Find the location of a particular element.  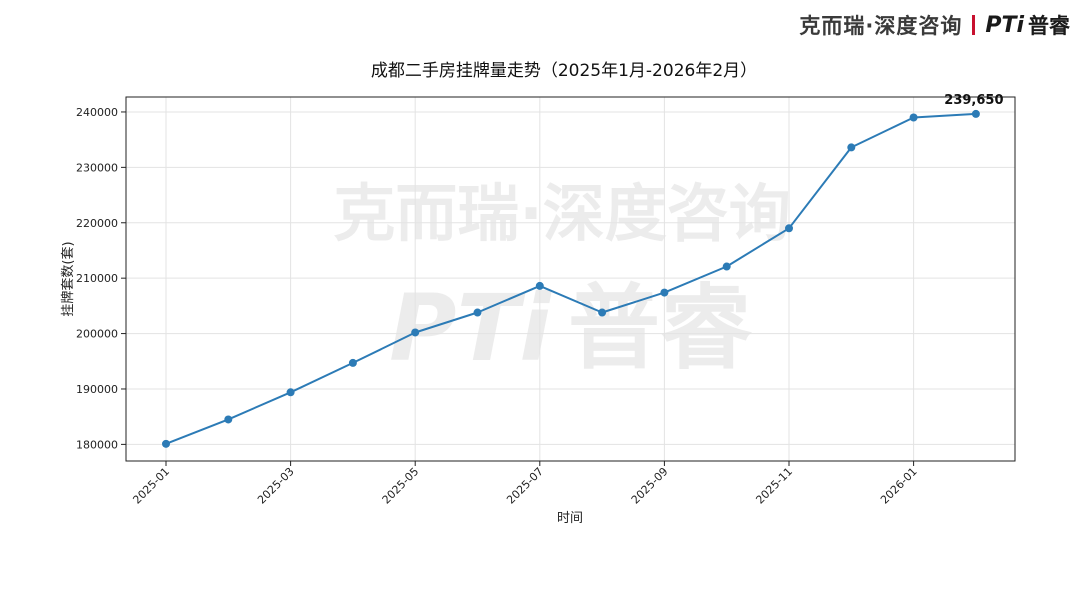

watermark-logo-cn: 普睿 is located at coordinates (660, 328).